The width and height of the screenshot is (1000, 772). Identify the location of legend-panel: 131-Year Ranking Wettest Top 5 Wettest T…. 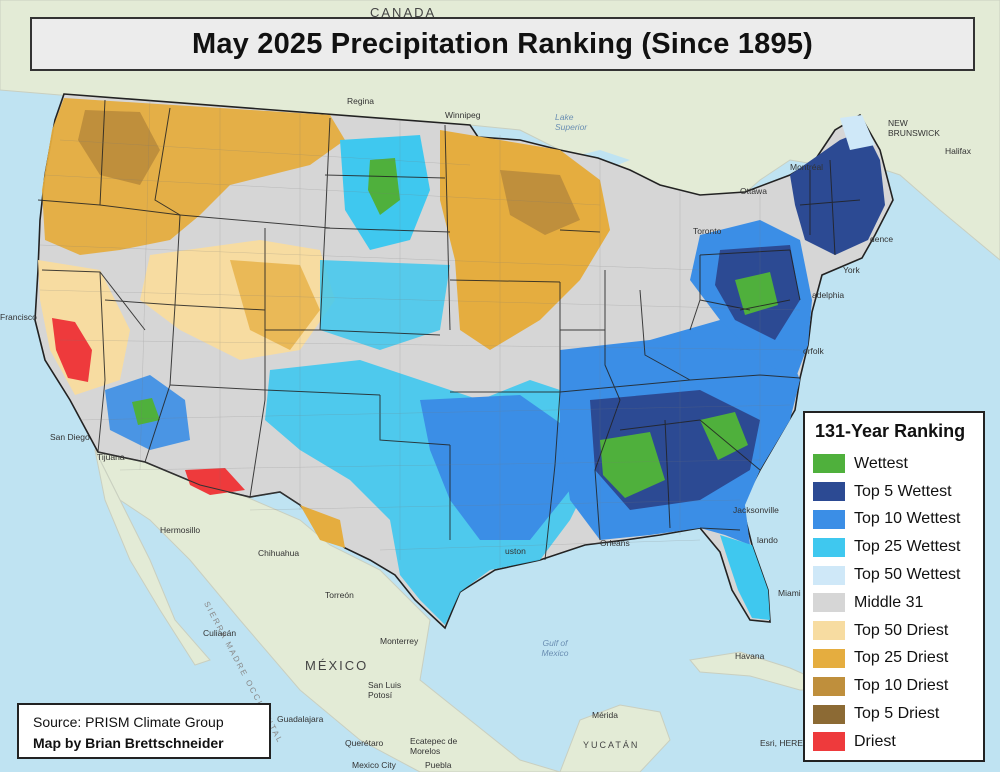
(894, 586).